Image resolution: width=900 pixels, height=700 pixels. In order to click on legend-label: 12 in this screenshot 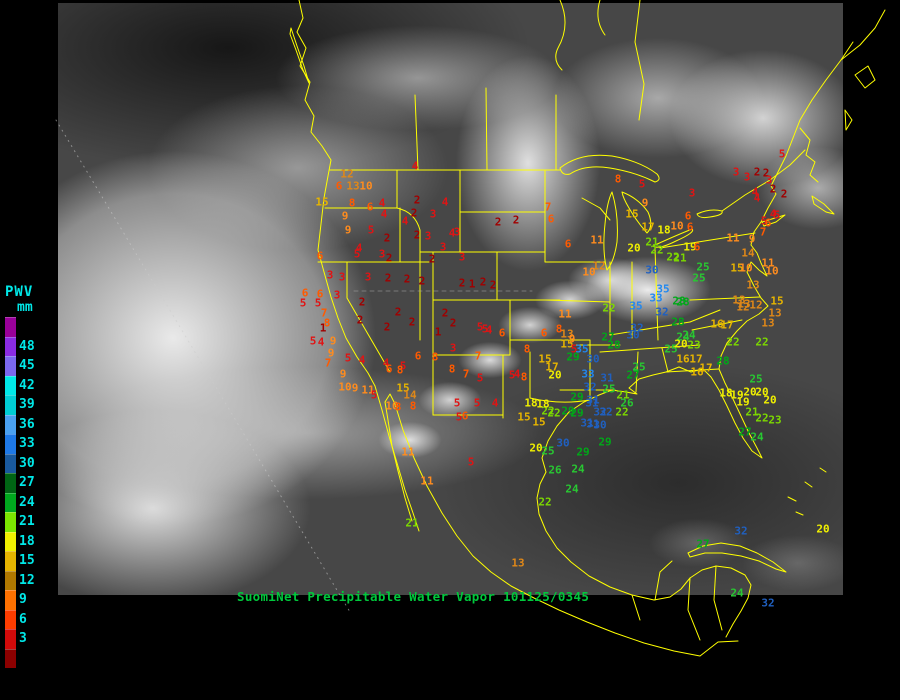, I will do `click(27, 580)`.